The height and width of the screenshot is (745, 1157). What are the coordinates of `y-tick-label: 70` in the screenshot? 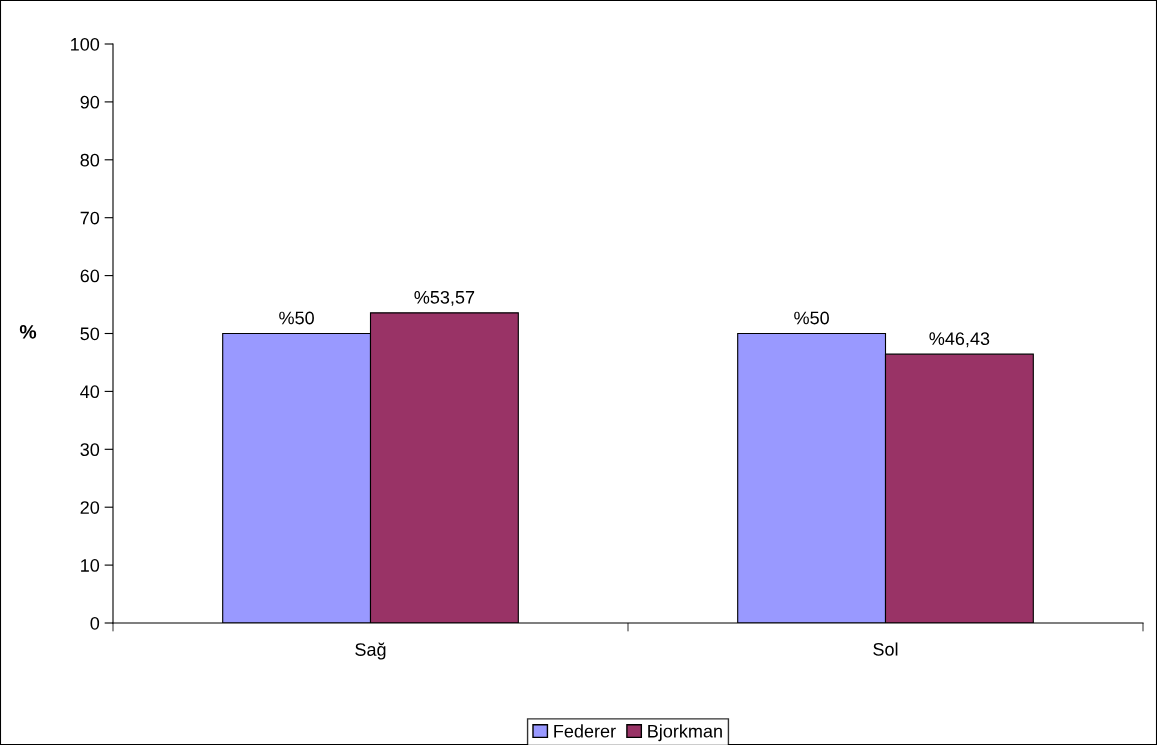 It's located at (90, 218).